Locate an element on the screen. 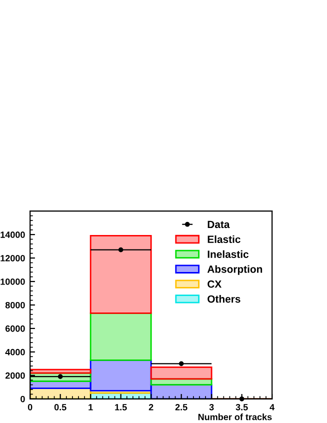 Image resolution: width=327 pixels, height=423 pixels. x-tick-label: 3 is located at coordinates (211, 407).